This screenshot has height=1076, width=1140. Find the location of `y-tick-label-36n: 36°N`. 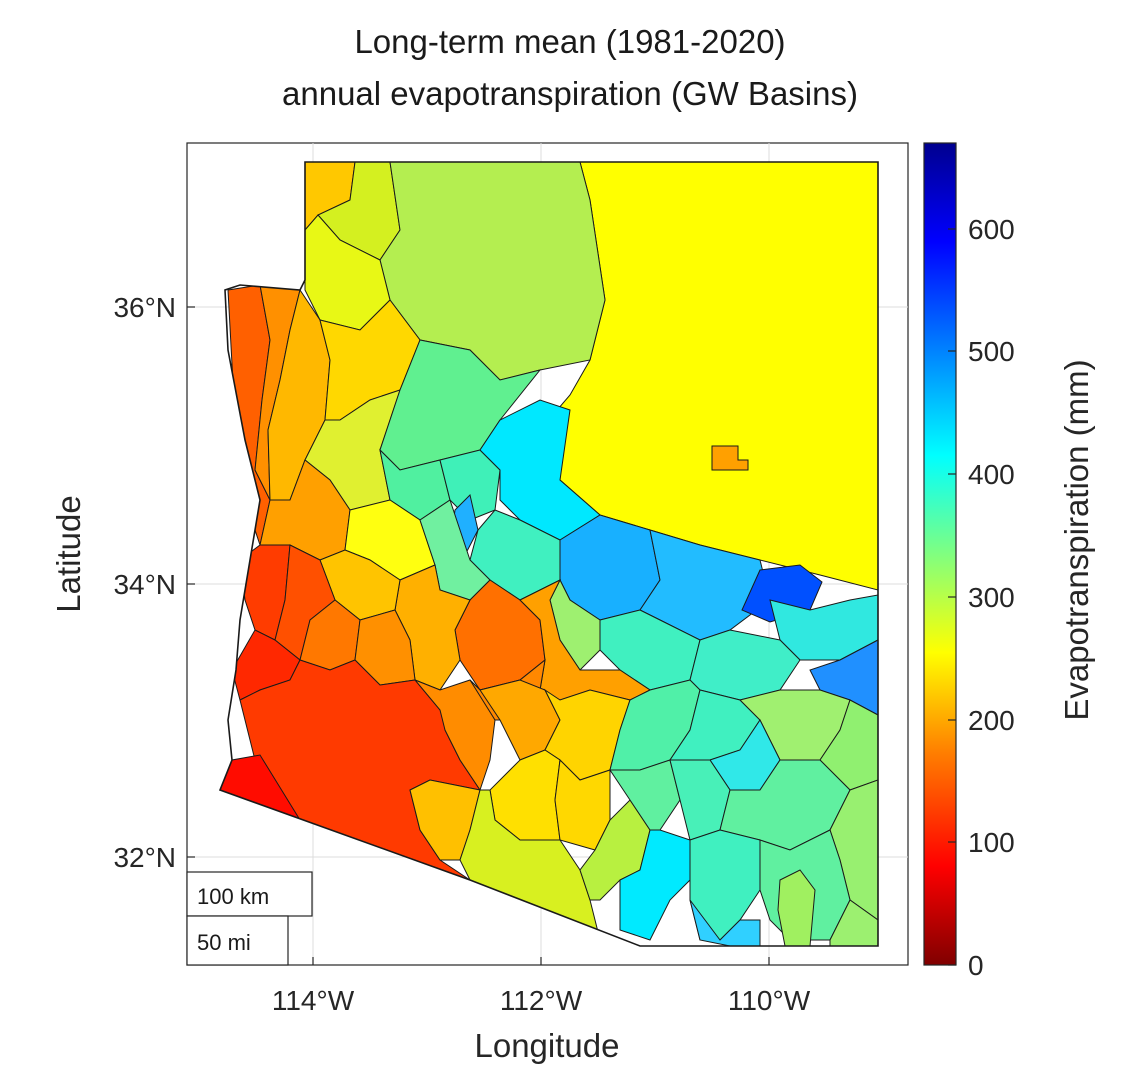

y-tick-label-36n: 36°N is located at coordinates (144, 307).